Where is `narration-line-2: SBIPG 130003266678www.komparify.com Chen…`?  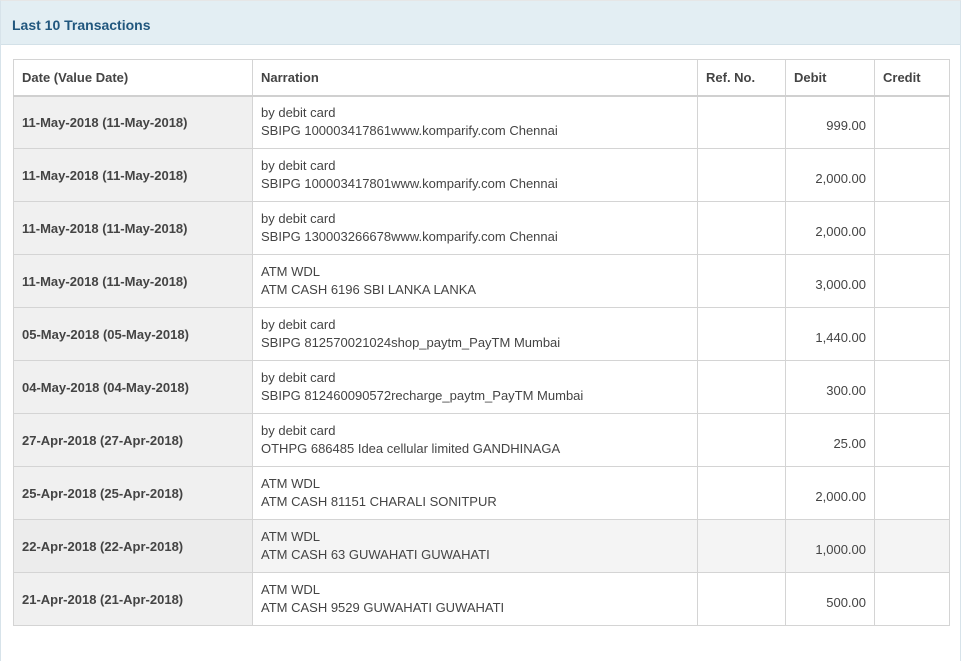
narration-line-2: SBIPG 130003266678www.komparify.com Chen… is located at coordinates (409, 236).